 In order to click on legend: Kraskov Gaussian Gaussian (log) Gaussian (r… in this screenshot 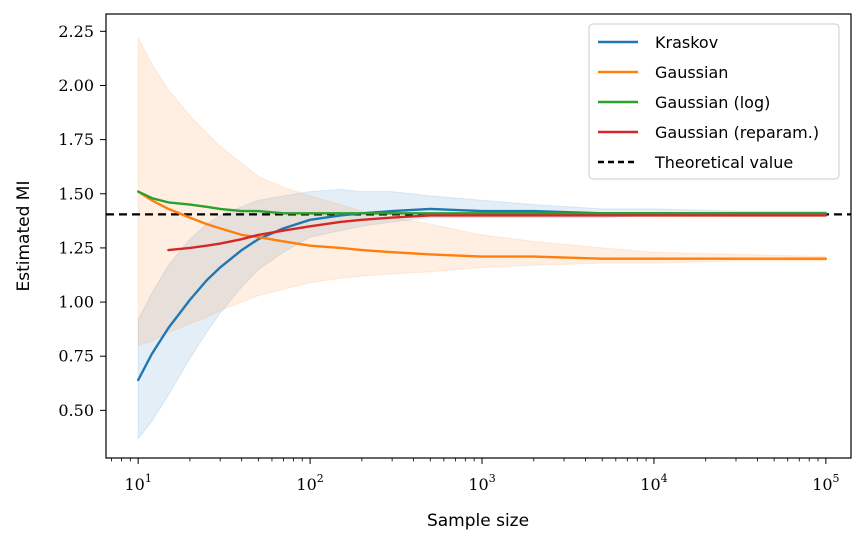, I will do `click(714, 101)`.